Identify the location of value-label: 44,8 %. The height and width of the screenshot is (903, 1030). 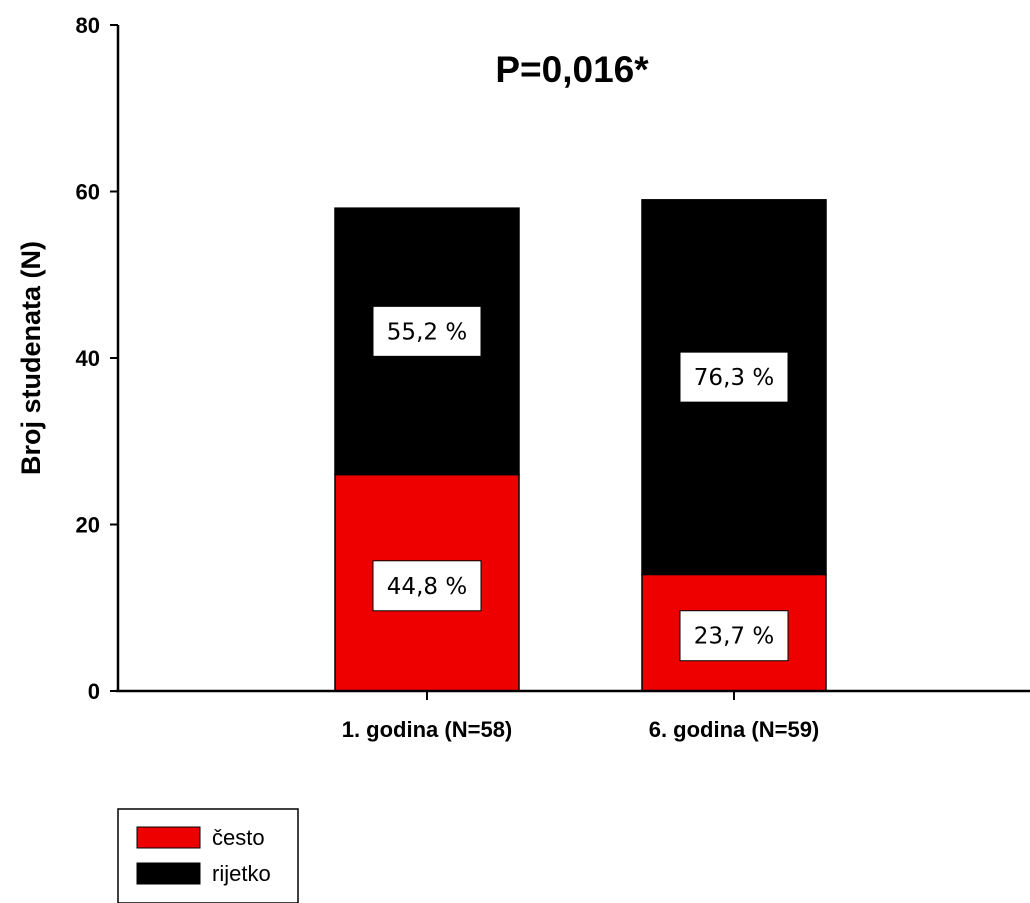
(427, 587).